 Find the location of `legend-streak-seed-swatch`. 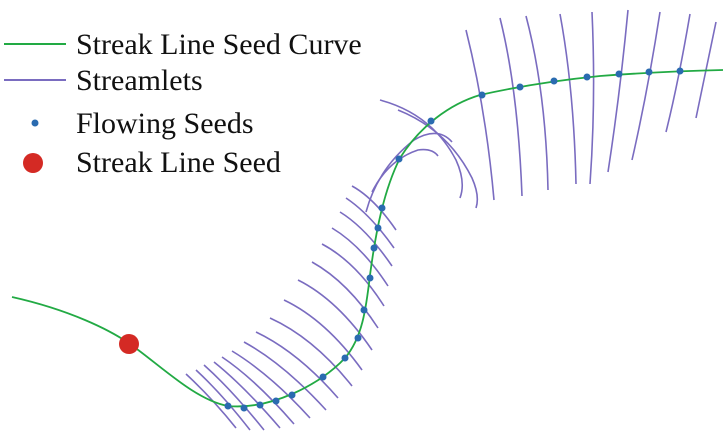

legend-streak-seed-swatch is located at coordinates (33, 163).